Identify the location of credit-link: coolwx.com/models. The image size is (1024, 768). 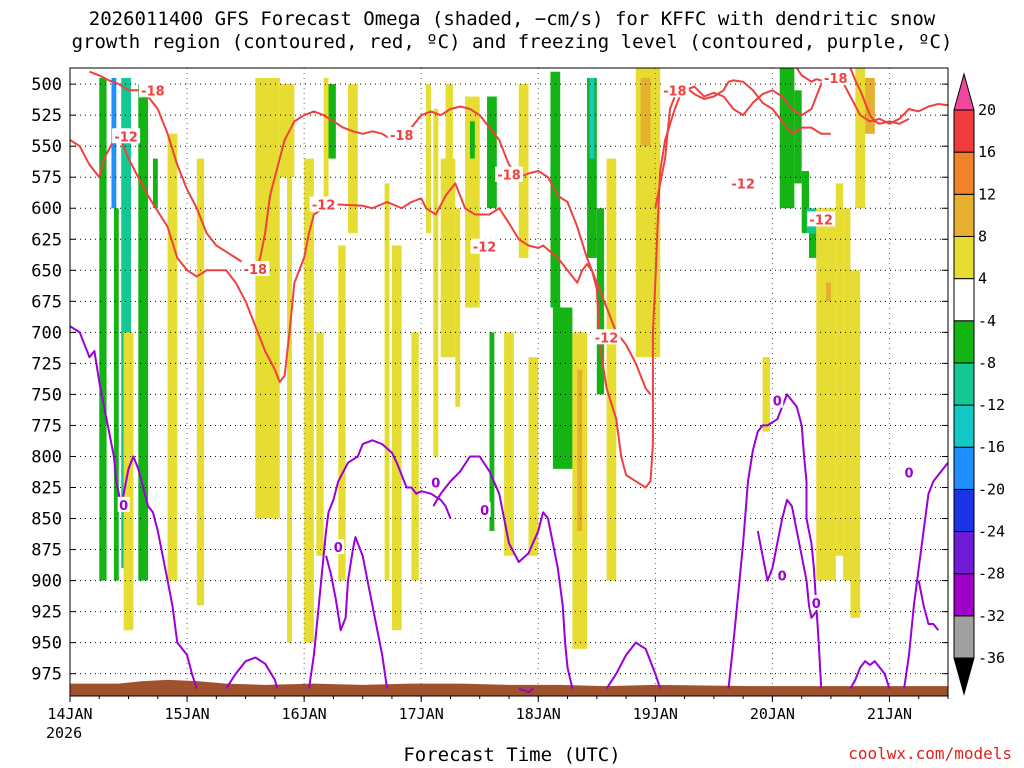
(930, 753).